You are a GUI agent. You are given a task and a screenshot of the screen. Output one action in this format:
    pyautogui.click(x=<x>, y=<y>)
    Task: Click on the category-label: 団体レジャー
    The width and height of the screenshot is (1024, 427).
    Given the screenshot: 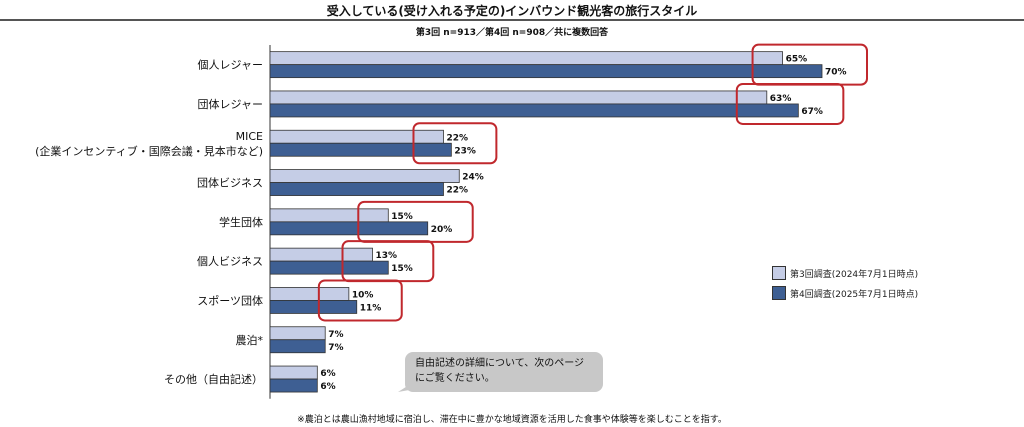 What is the action you would take?
    pyautogui.click(x=230, y=104)
    